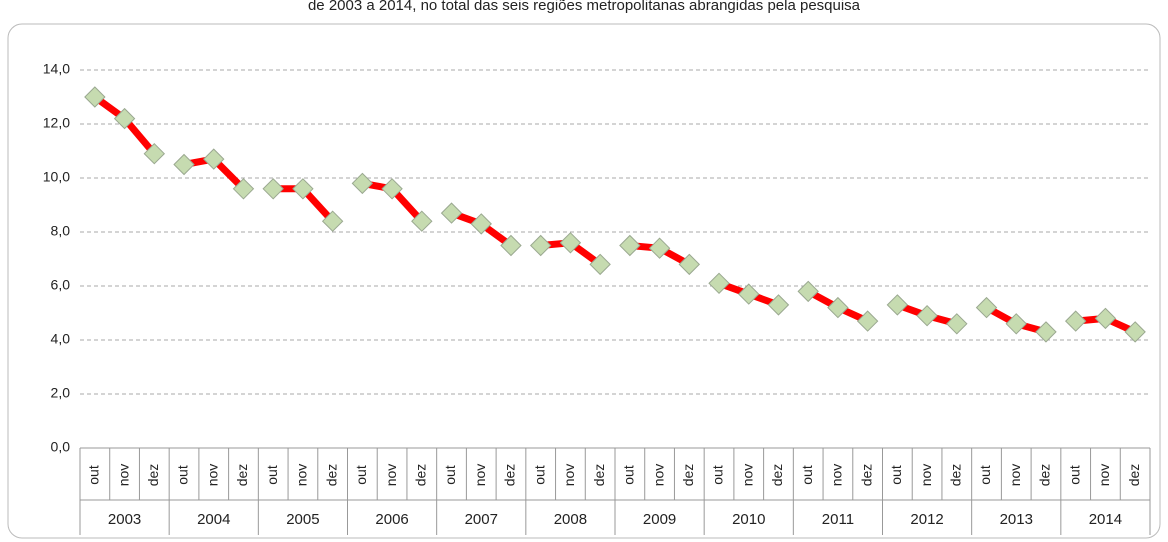  Describe the element at coordinates (56, 123) in the screenshot. I see `y-tick-label: 12,0` at that location.